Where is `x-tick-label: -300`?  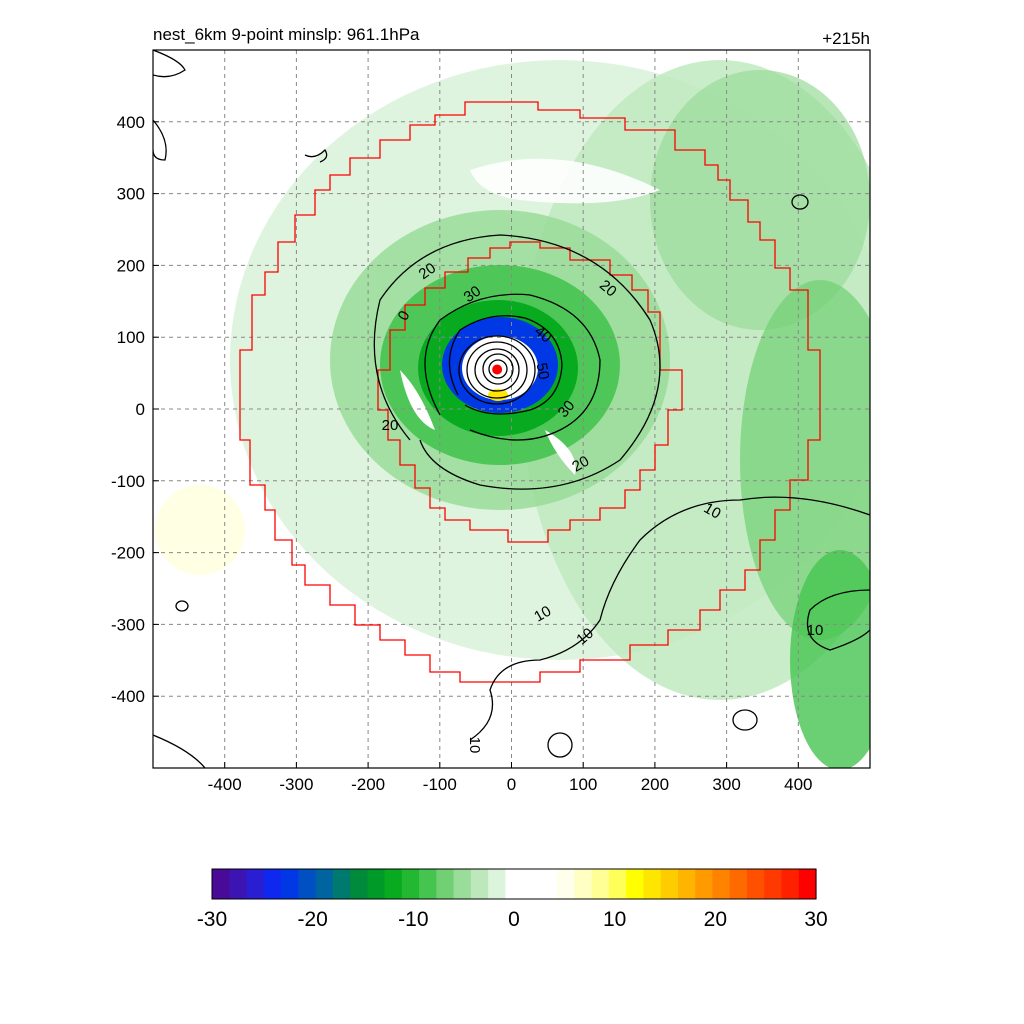 x-tick-label: -300 is located at coordinates (296, 784).